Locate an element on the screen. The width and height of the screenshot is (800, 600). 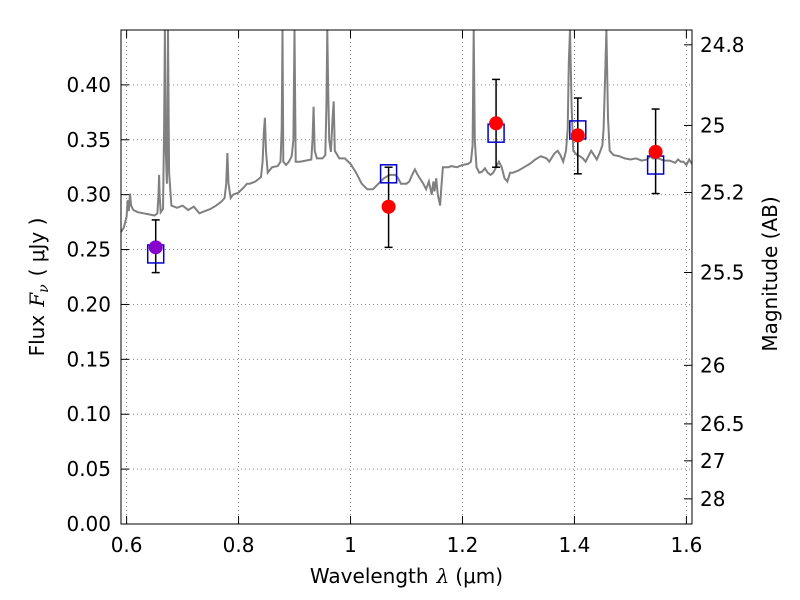
x-tick-label: 1.2 is located at coordinates (463, 545).